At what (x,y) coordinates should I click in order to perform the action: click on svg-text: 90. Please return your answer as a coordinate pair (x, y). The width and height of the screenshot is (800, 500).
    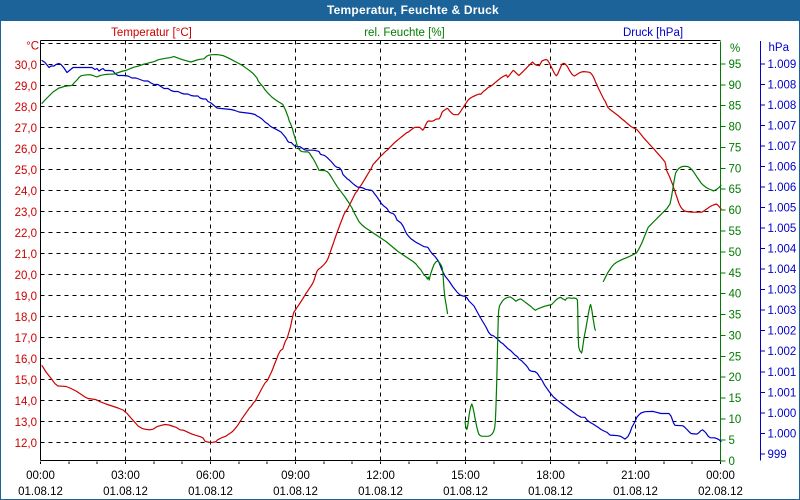
    Looking at the image, I should click on (735, 86).